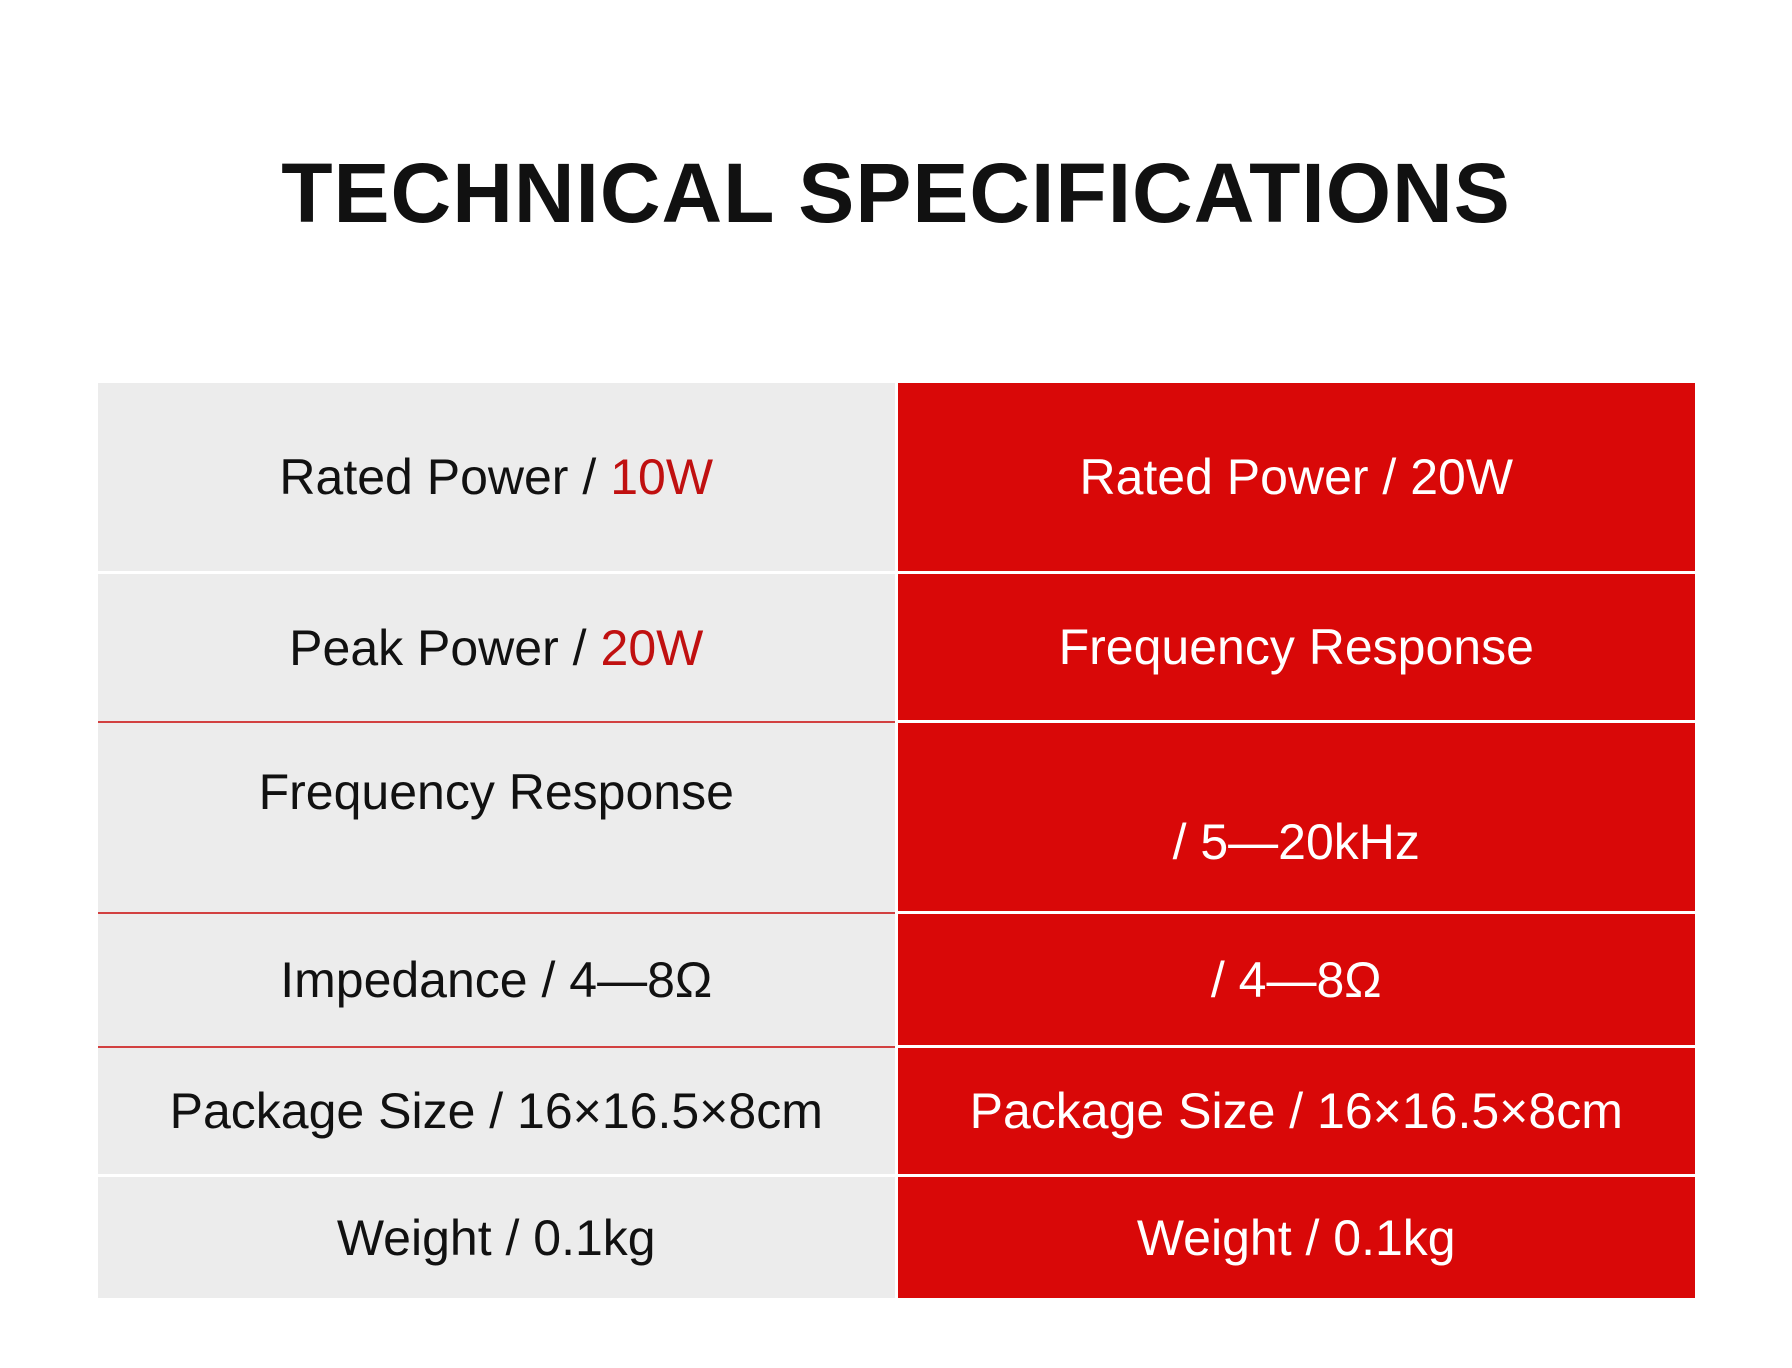  I want to click on left-cell: Weight / 0.1kg, so click(496, 1239).